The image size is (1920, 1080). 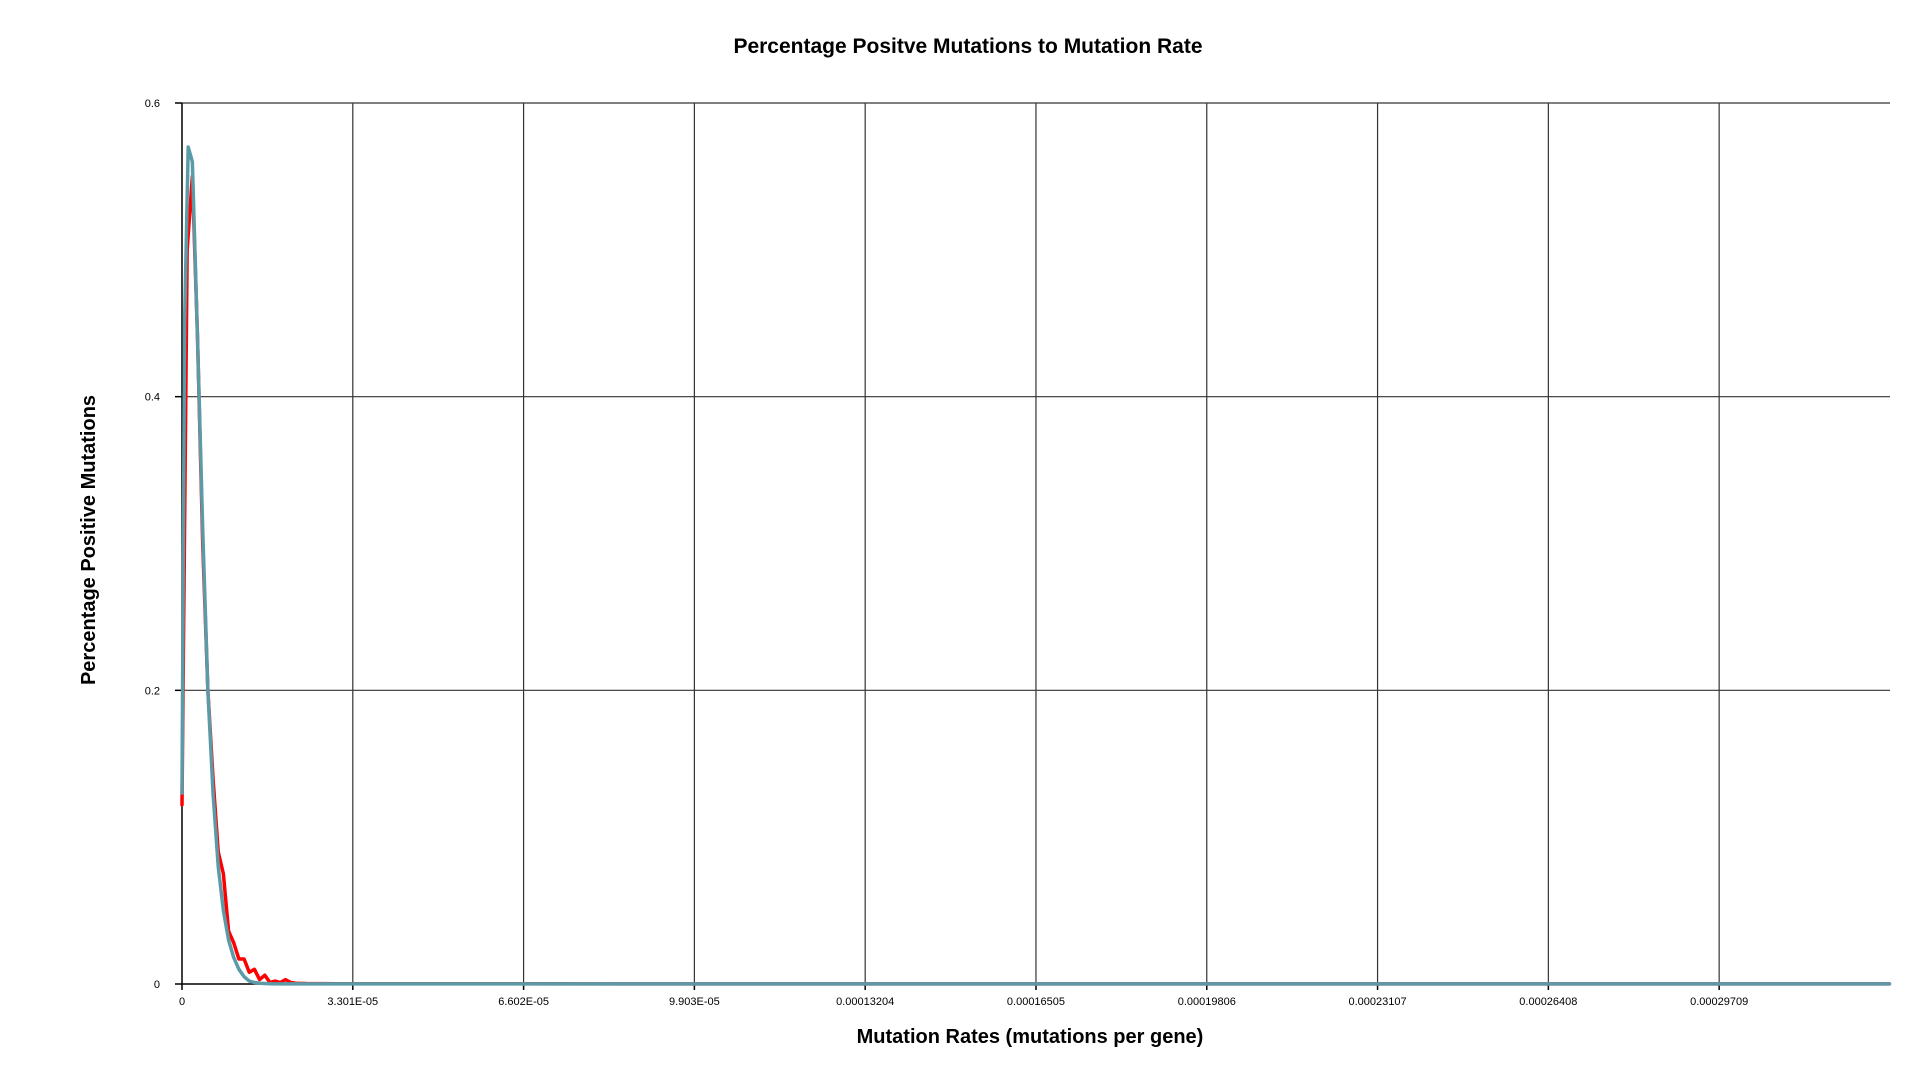 What do you see at coordinates (1207, 1002) in the screenshot?
I see `x-tick-label: 0.00019806` at bounding box center [1207, 1002].